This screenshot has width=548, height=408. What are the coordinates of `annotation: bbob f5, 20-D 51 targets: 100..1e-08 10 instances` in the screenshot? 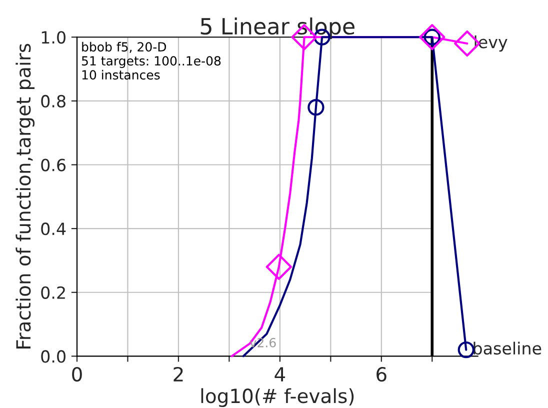 It's located at (151, 61).